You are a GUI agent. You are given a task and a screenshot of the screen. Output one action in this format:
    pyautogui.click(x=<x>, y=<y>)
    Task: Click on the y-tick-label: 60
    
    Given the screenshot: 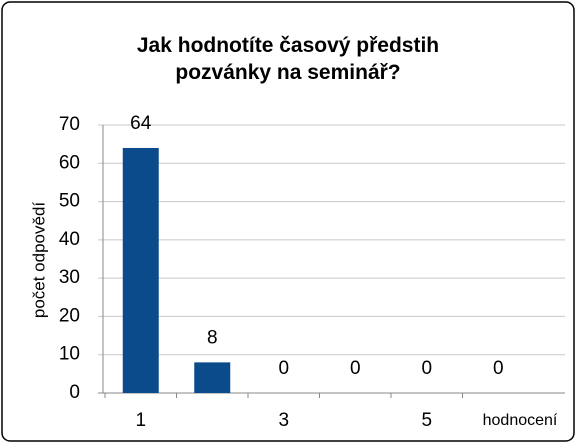 What is the action you would take?
    pyautogui.click(x=69, y=162)
    